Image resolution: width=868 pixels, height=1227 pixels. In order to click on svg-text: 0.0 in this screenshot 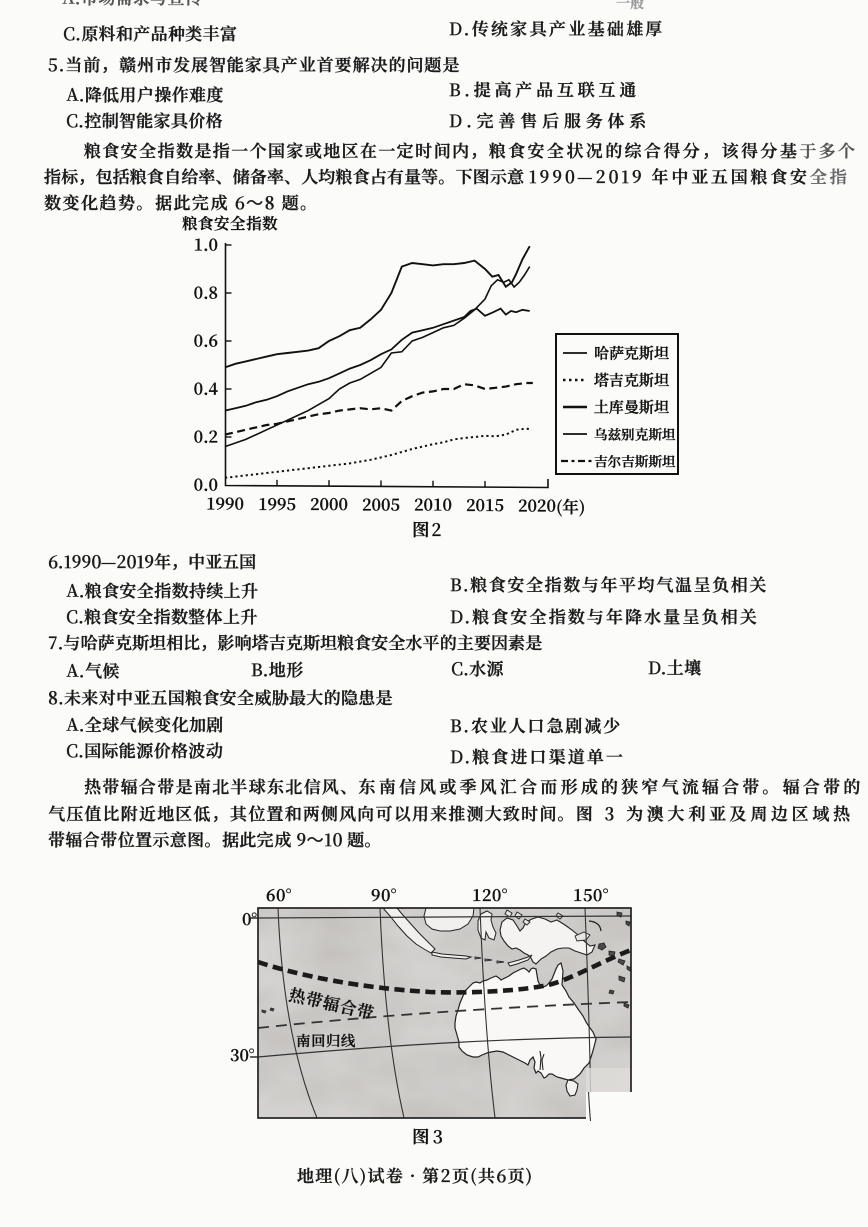, I will do `click(206, 484)`.